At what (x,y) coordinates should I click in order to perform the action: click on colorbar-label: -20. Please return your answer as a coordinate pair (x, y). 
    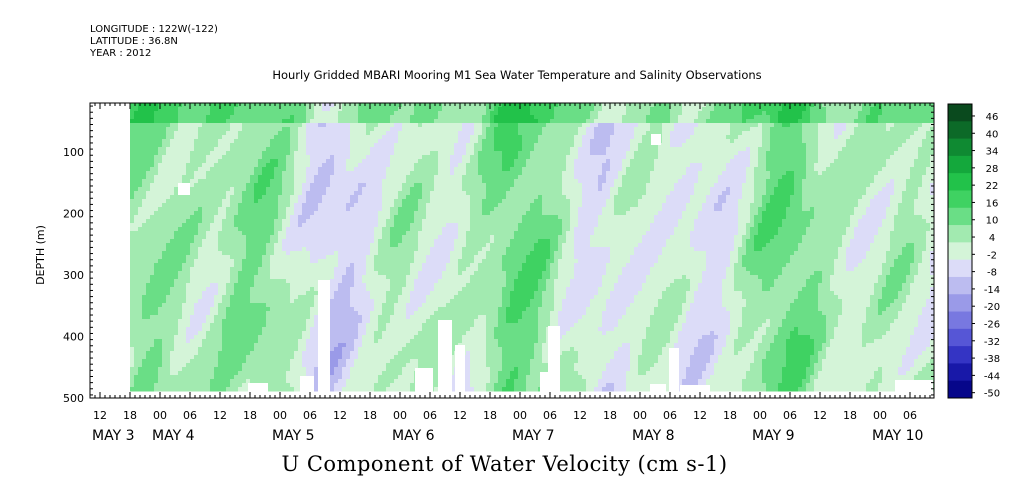
    Looking at the image, I should click on (992, 307).